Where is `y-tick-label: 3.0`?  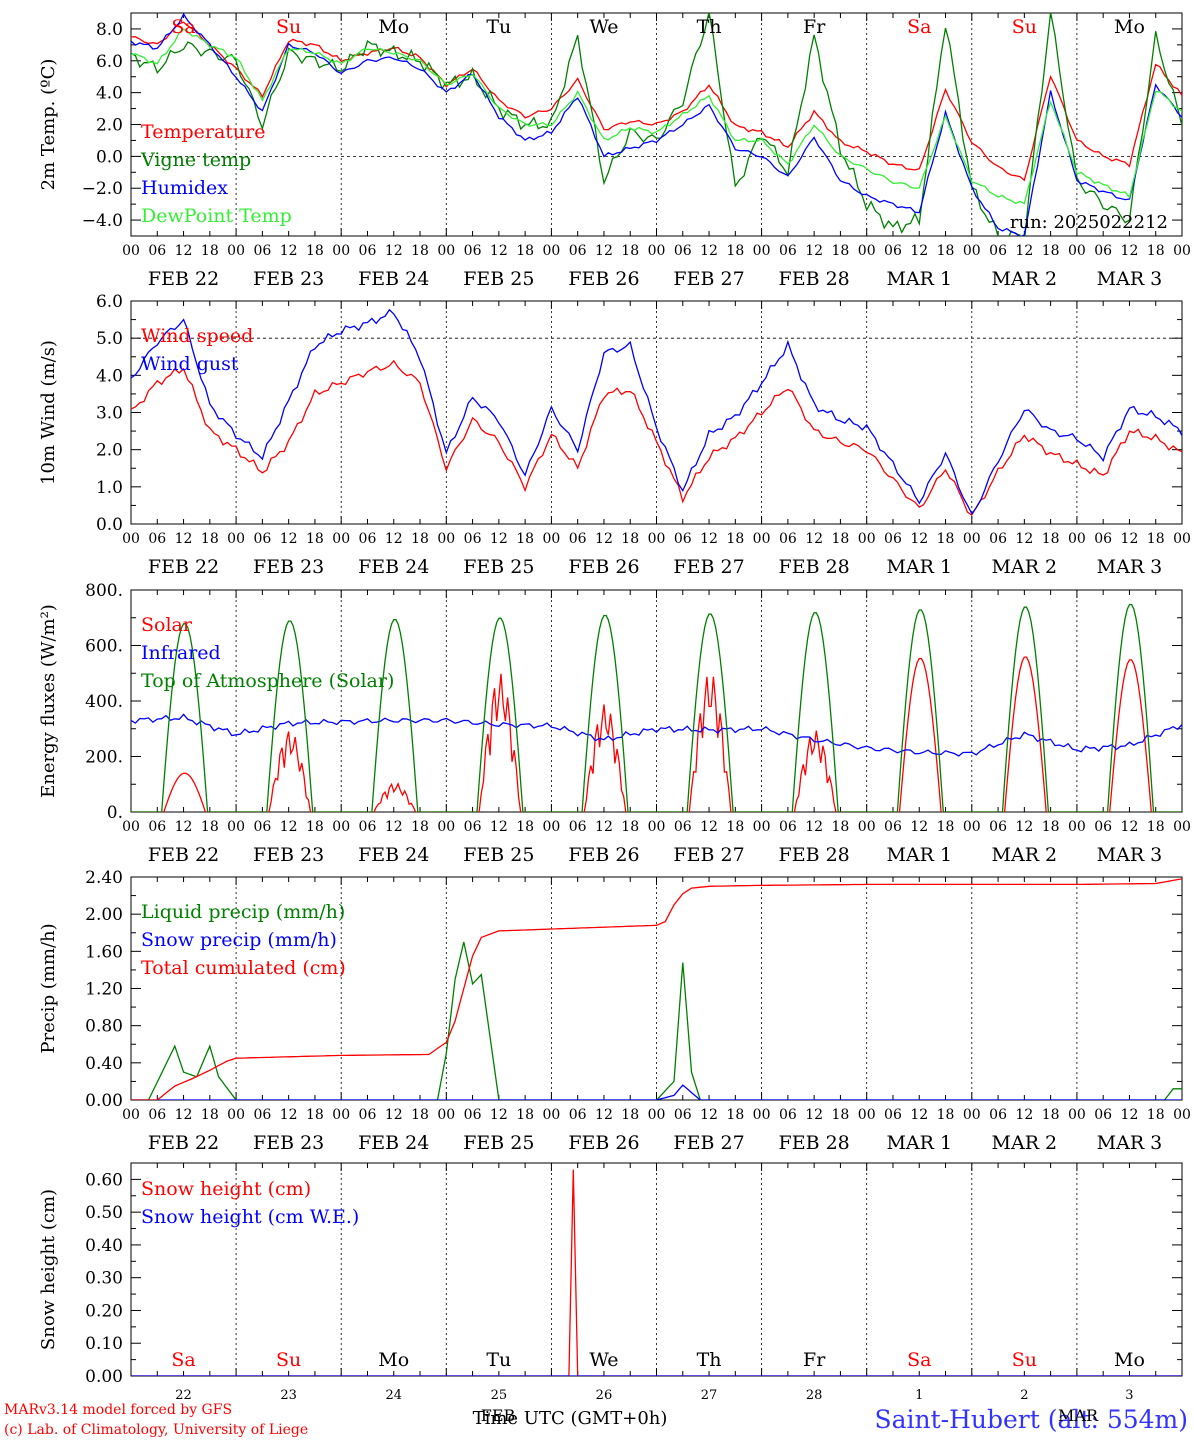 y-tick-label: 3.0 is located at coordinates (109, 414).